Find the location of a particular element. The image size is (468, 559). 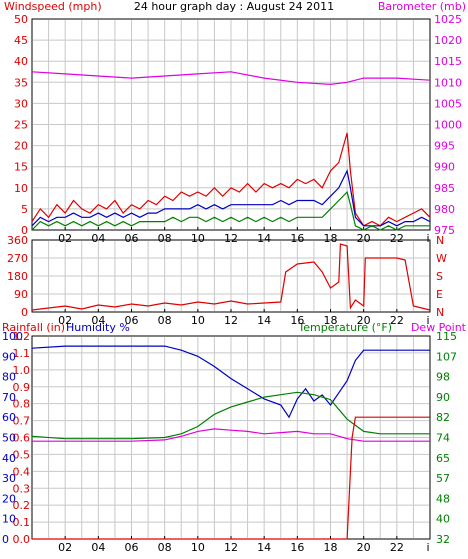

rainfall-tick-label: 0.4 is located at coordinates (22, 471).